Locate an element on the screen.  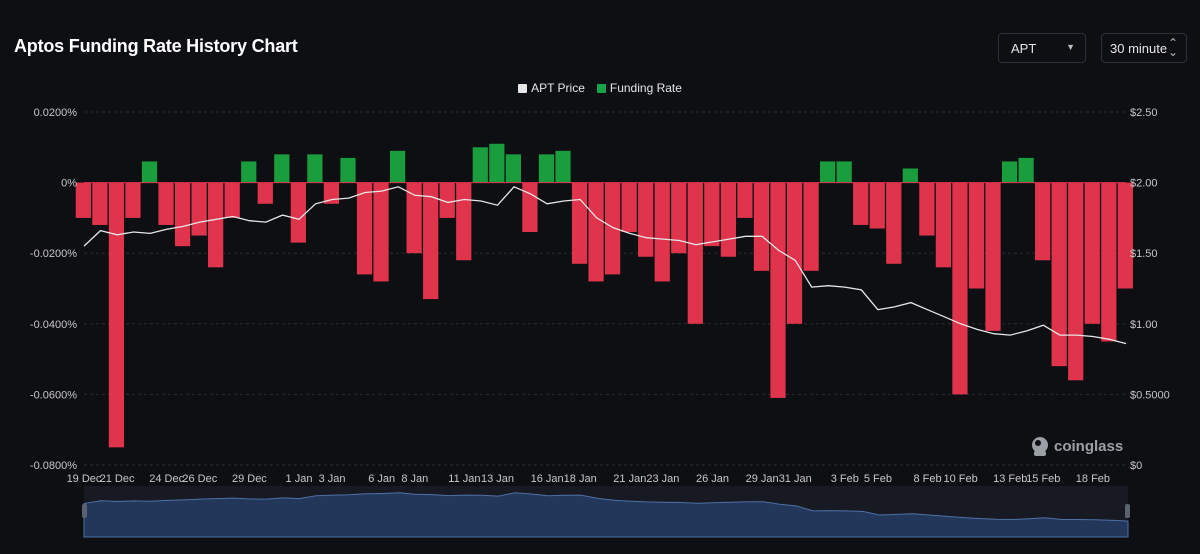
caret-down-icon: ▼ is located at coordinates (1070, 47).